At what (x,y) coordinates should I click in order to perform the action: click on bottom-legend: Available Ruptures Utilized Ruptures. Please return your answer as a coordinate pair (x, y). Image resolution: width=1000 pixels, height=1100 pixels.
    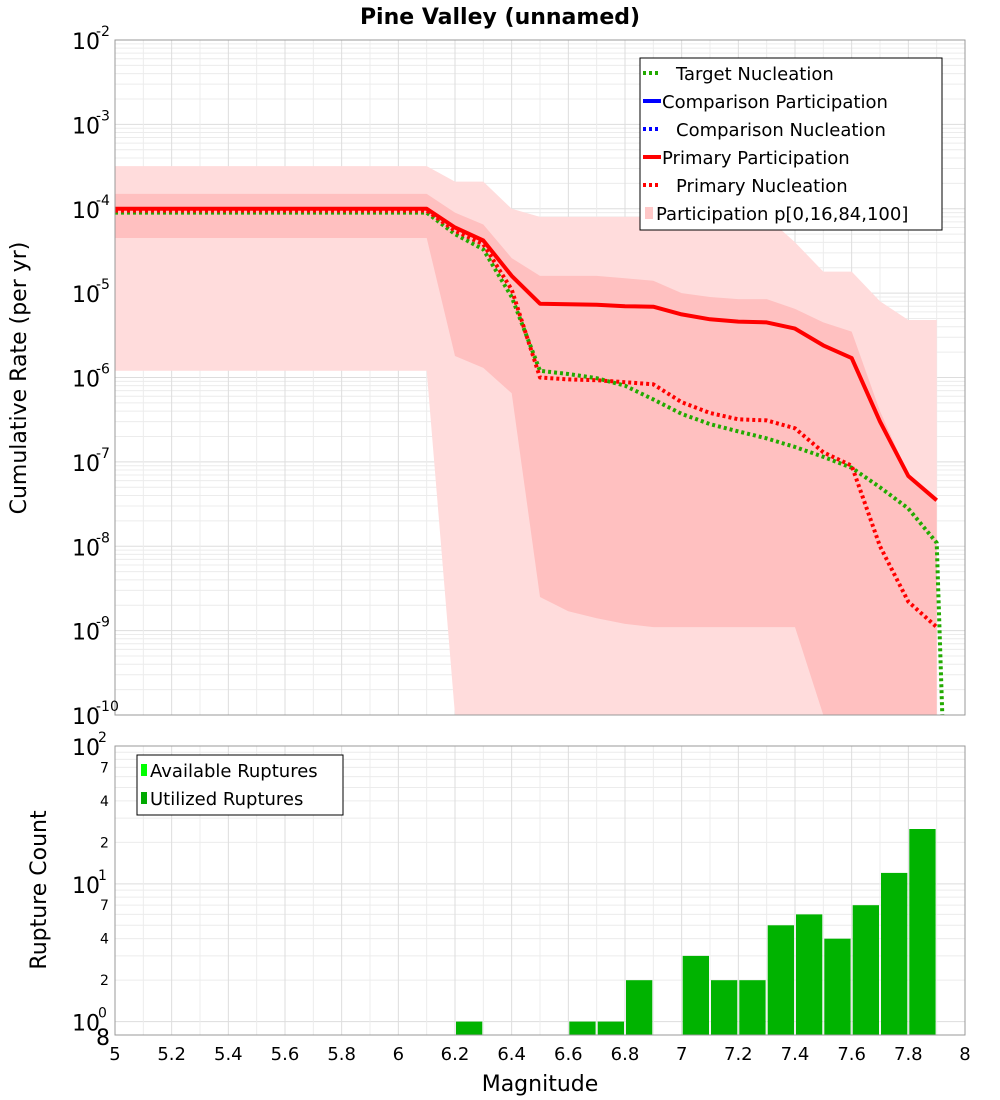
    Looking at the image, I should click on (240, 785).